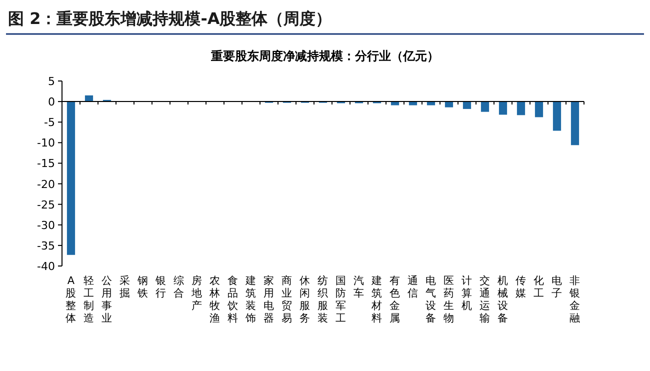  I want to click on x-tick-label: 钢铁, so click(142, 287).